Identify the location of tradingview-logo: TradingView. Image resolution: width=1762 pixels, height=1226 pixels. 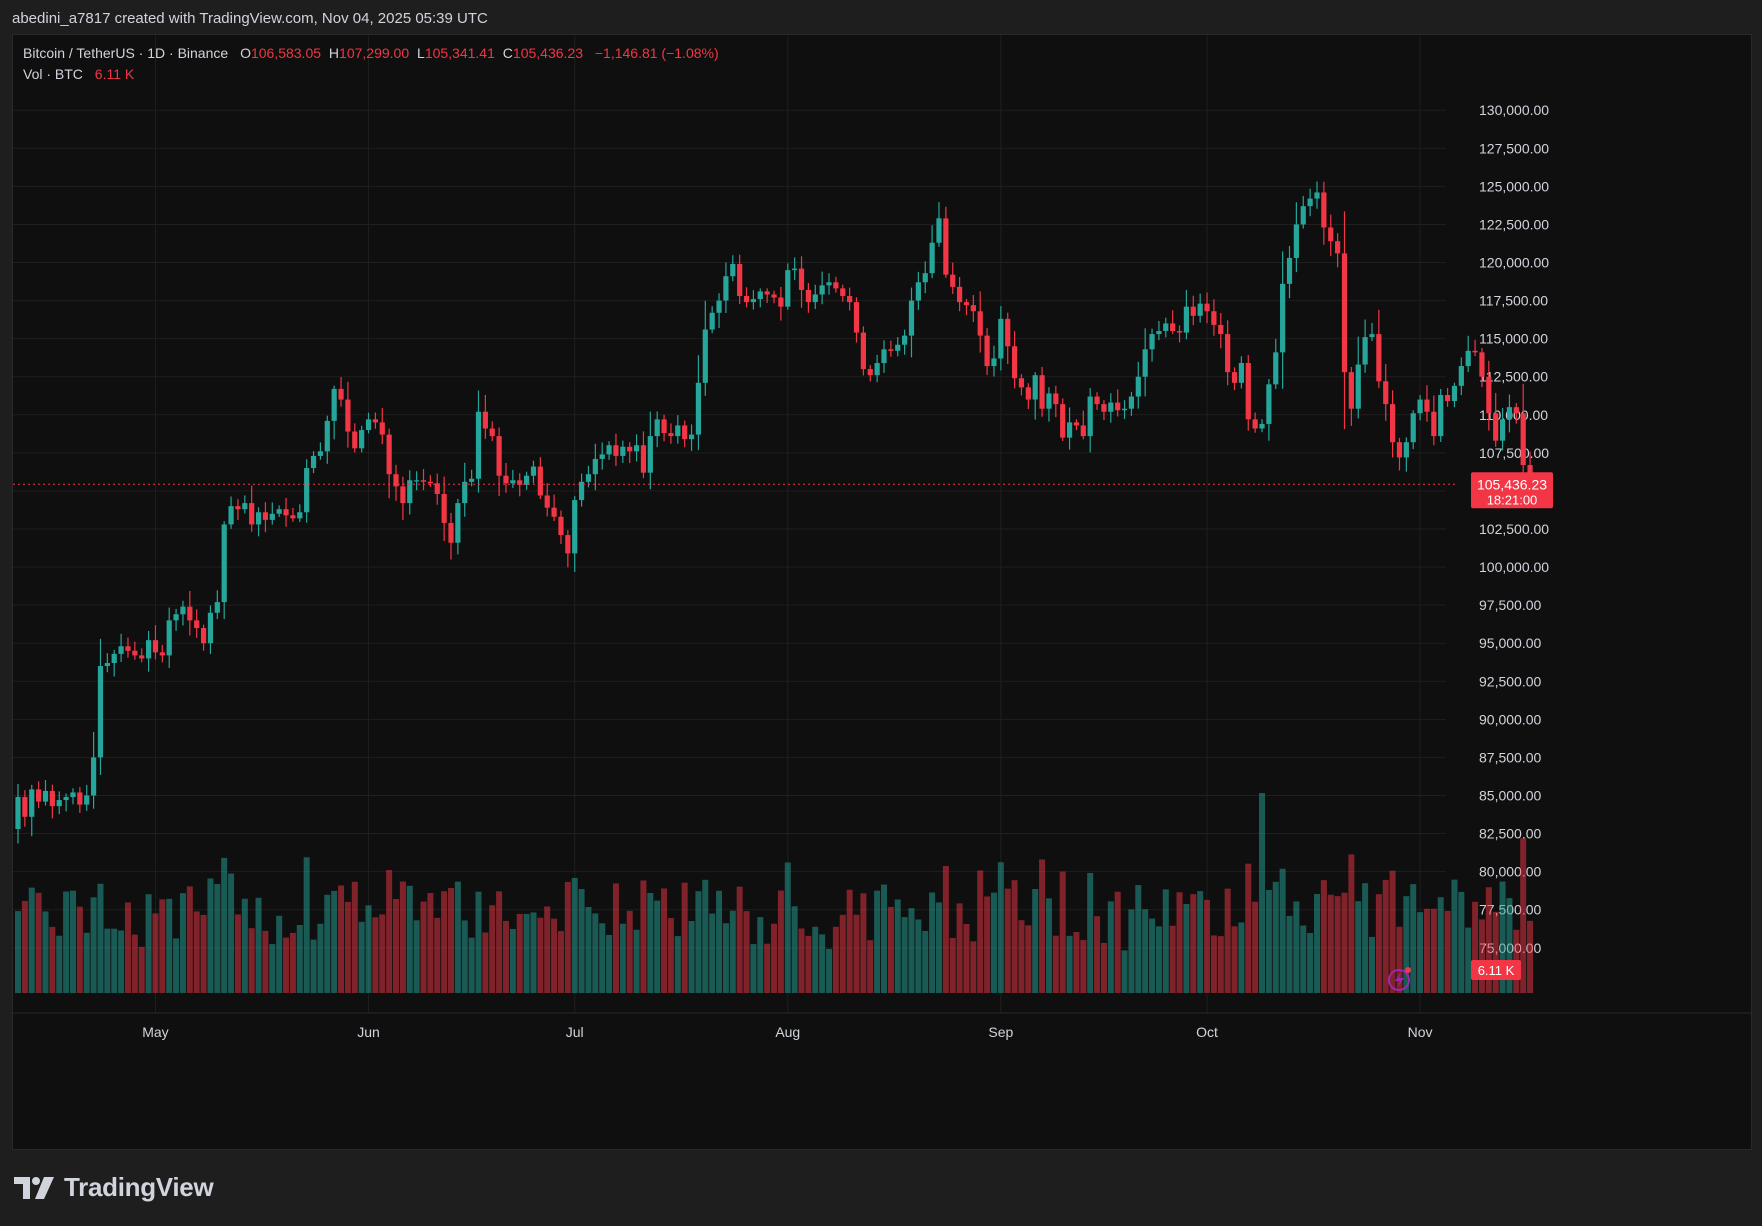
(114, 1187).